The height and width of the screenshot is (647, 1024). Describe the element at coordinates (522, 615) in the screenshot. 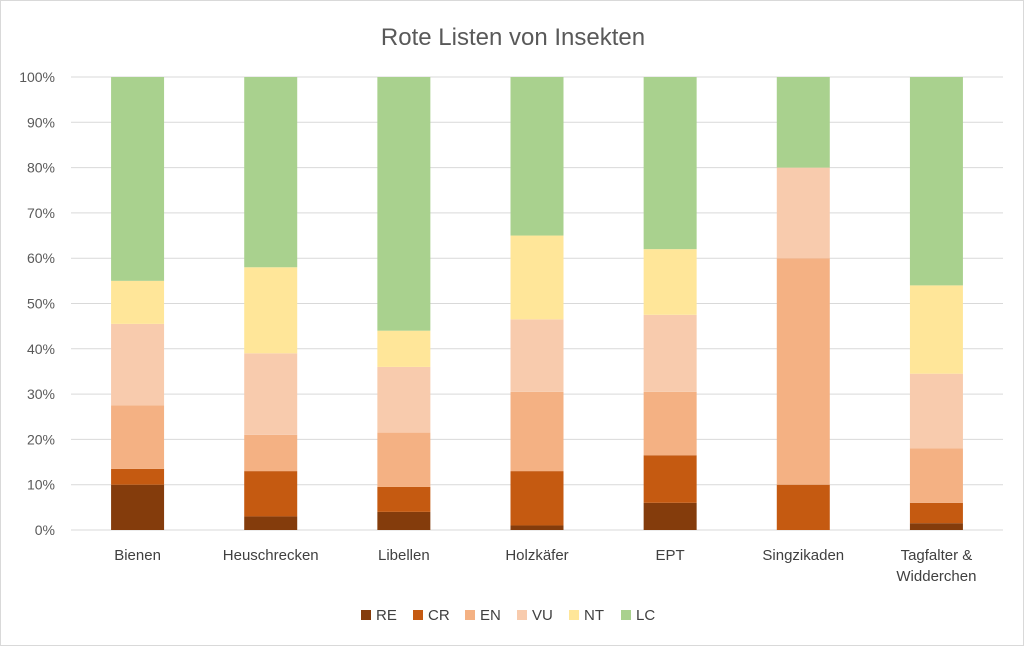

I see `legend-swatch-vu` at that location.